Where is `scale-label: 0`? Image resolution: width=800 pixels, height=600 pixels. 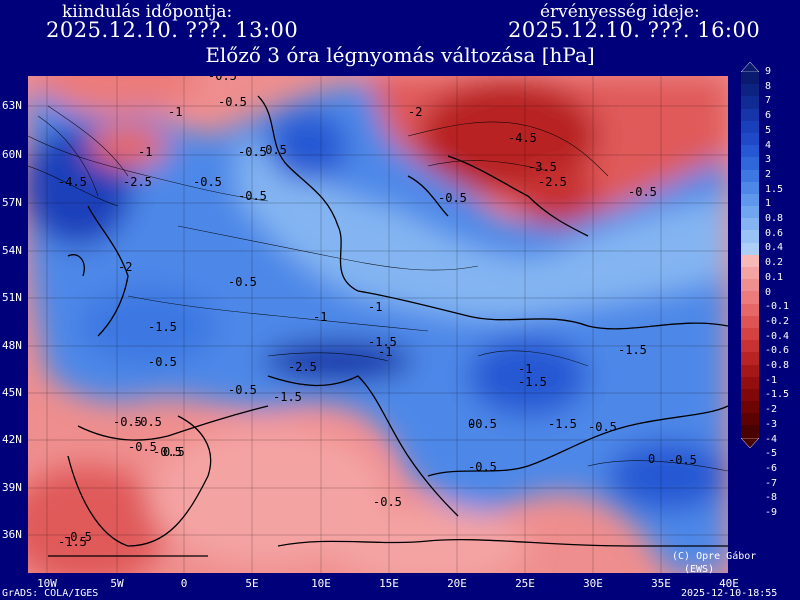 scale-label: 0 is located at coordinates (768, 292).